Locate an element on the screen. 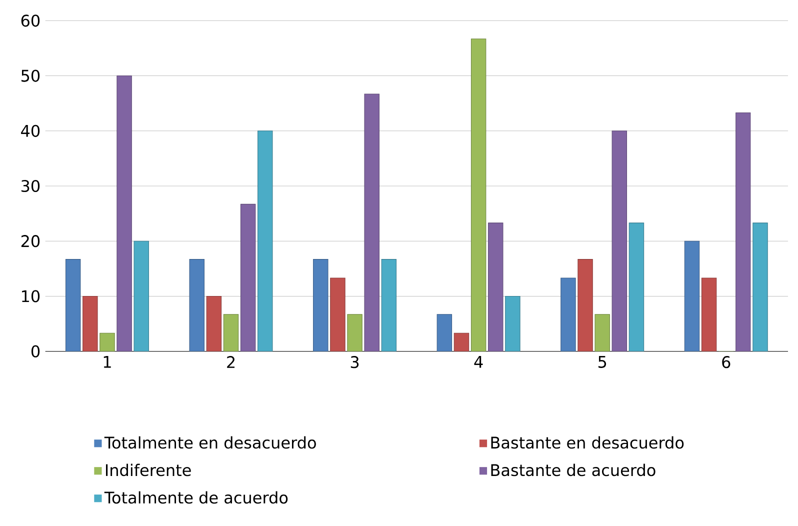 The width and height of the screenshot is (798, 526). legend-label: Bastante en desacuerdo is located at coordinates (587, 442).